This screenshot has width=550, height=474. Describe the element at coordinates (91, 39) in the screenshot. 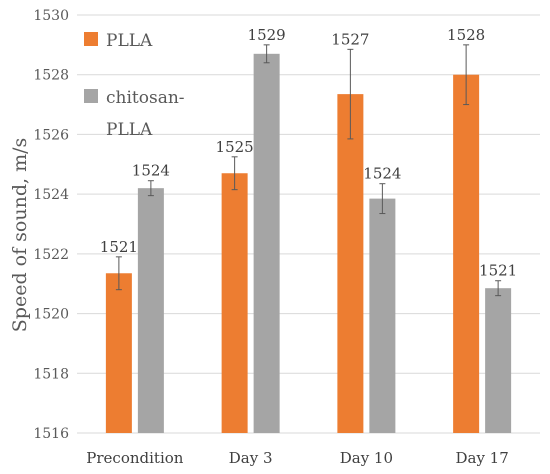

I see `legend-swatch-plla` at that location.